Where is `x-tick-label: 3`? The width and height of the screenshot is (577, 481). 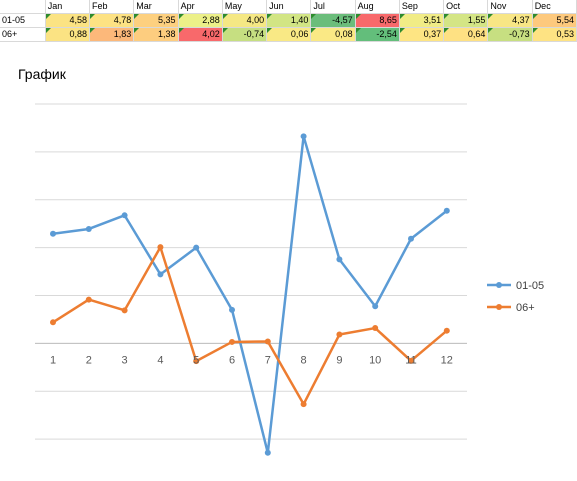
x-tick-label: 3 is located at coordinates (125, 360).